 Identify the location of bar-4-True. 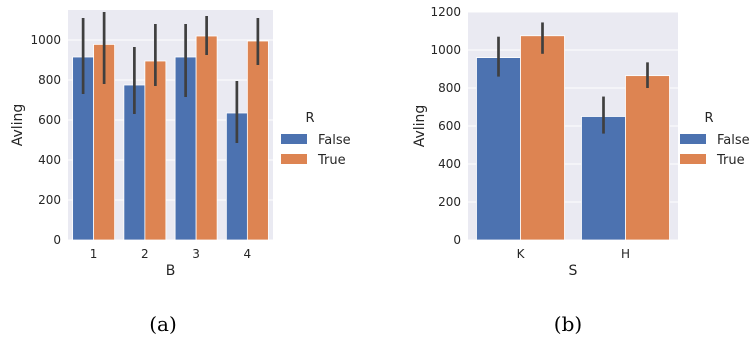
(257, 140).